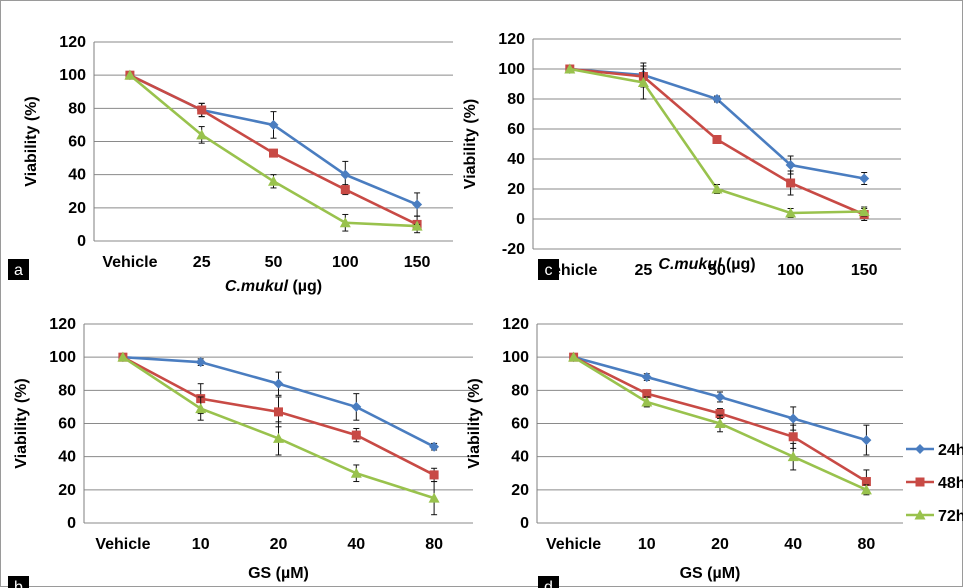  Describe the element at coordinates (710, 573) in the screenshot. I see `x-axis-title: GS (µM)` at that location.